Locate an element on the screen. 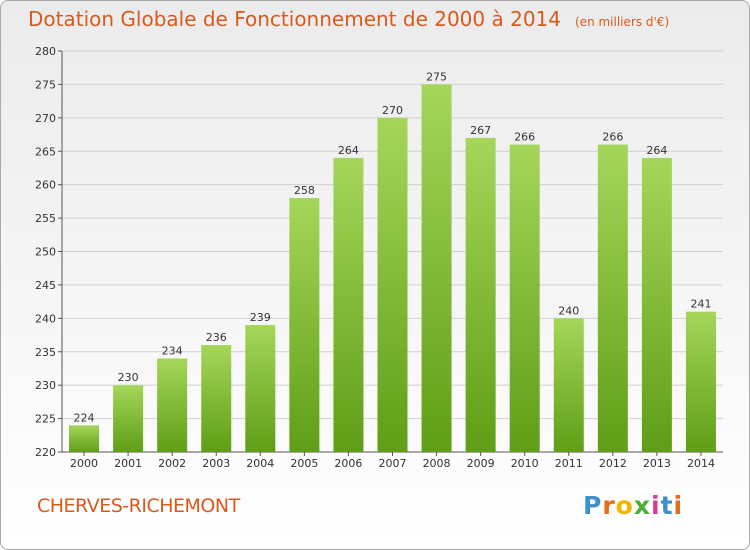 This screenshot has width=750, height=550. x-tick-label: 2014 is located at coordinates (701, 463).